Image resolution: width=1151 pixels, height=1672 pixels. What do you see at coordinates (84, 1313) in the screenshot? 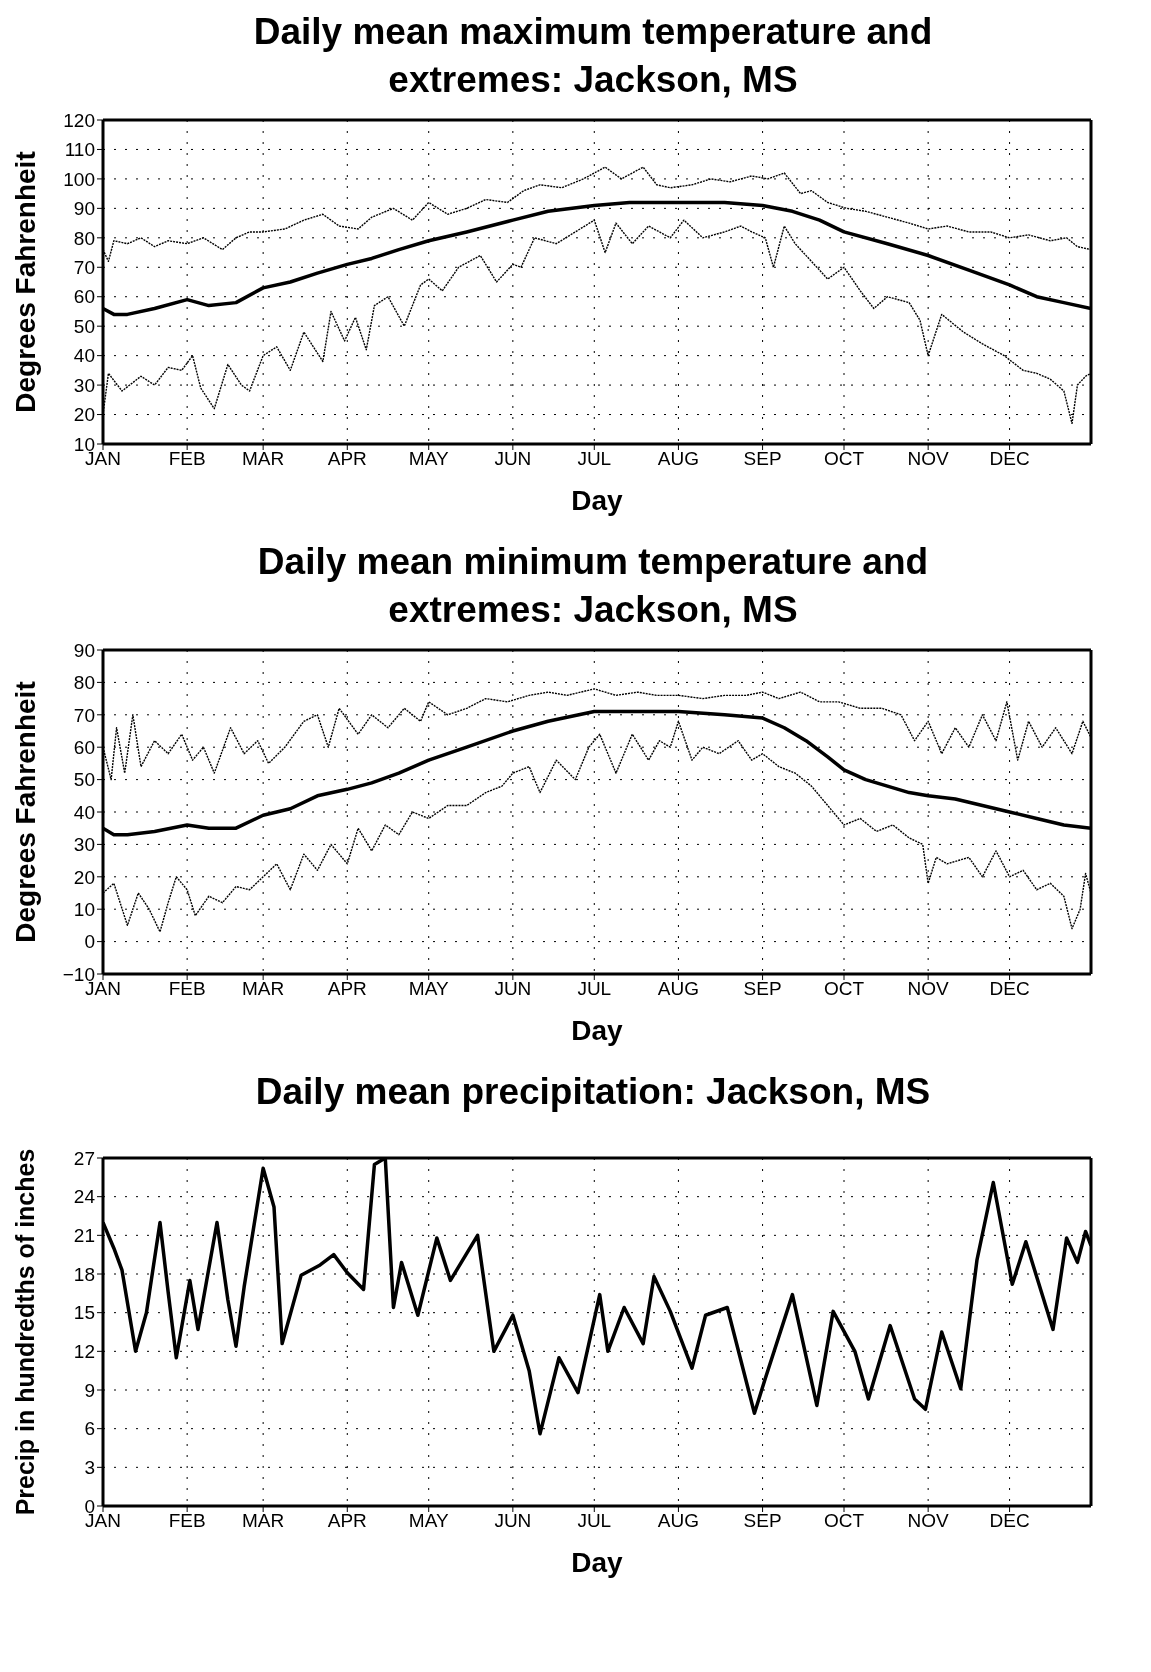
I see `y-tick-label: 15` at bounding box center [84, 1313].